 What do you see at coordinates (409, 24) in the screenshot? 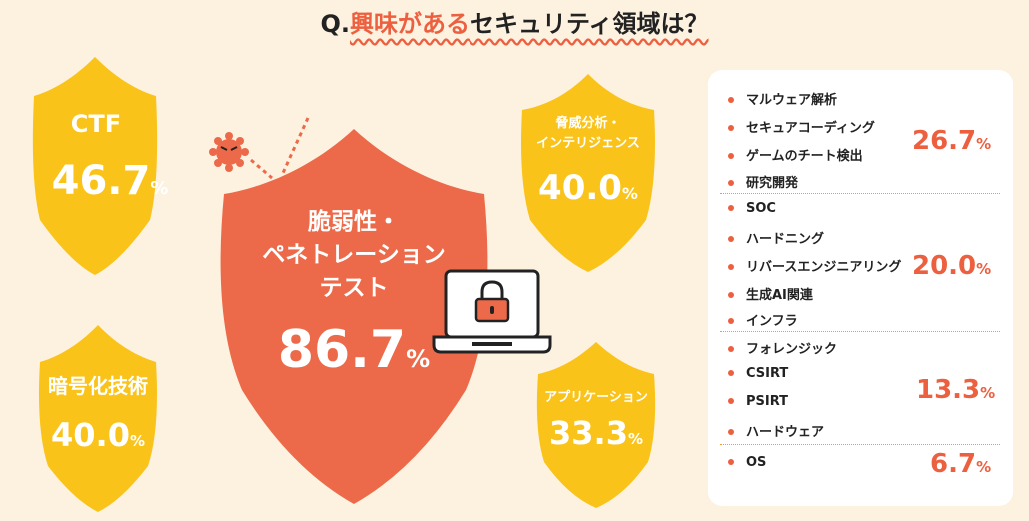
I see `title-highlight: 興味がある` at bounding box center [409, 24].